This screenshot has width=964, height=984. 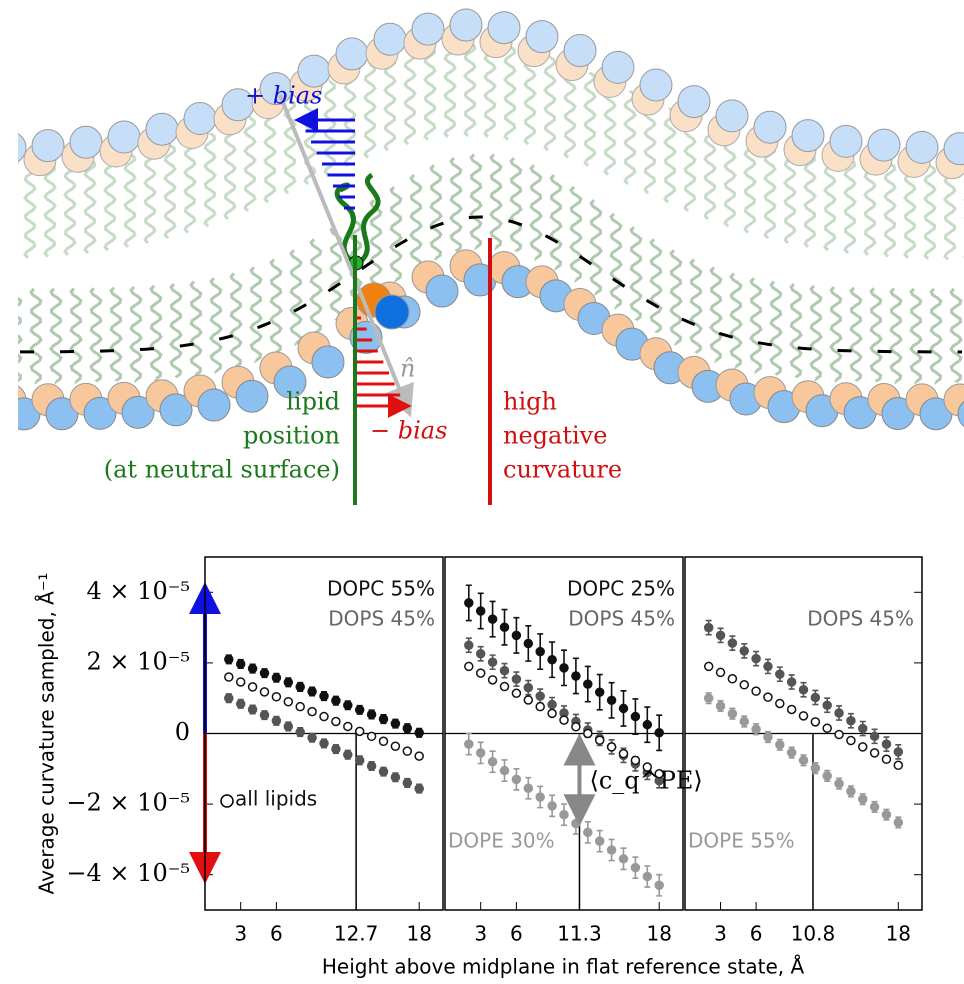 What do you see at coordinates (47, 734) in the screenshot?
I see `y-axis-label: Average curvature sampled, Å⁻¹` at bounding box center [47, 734].